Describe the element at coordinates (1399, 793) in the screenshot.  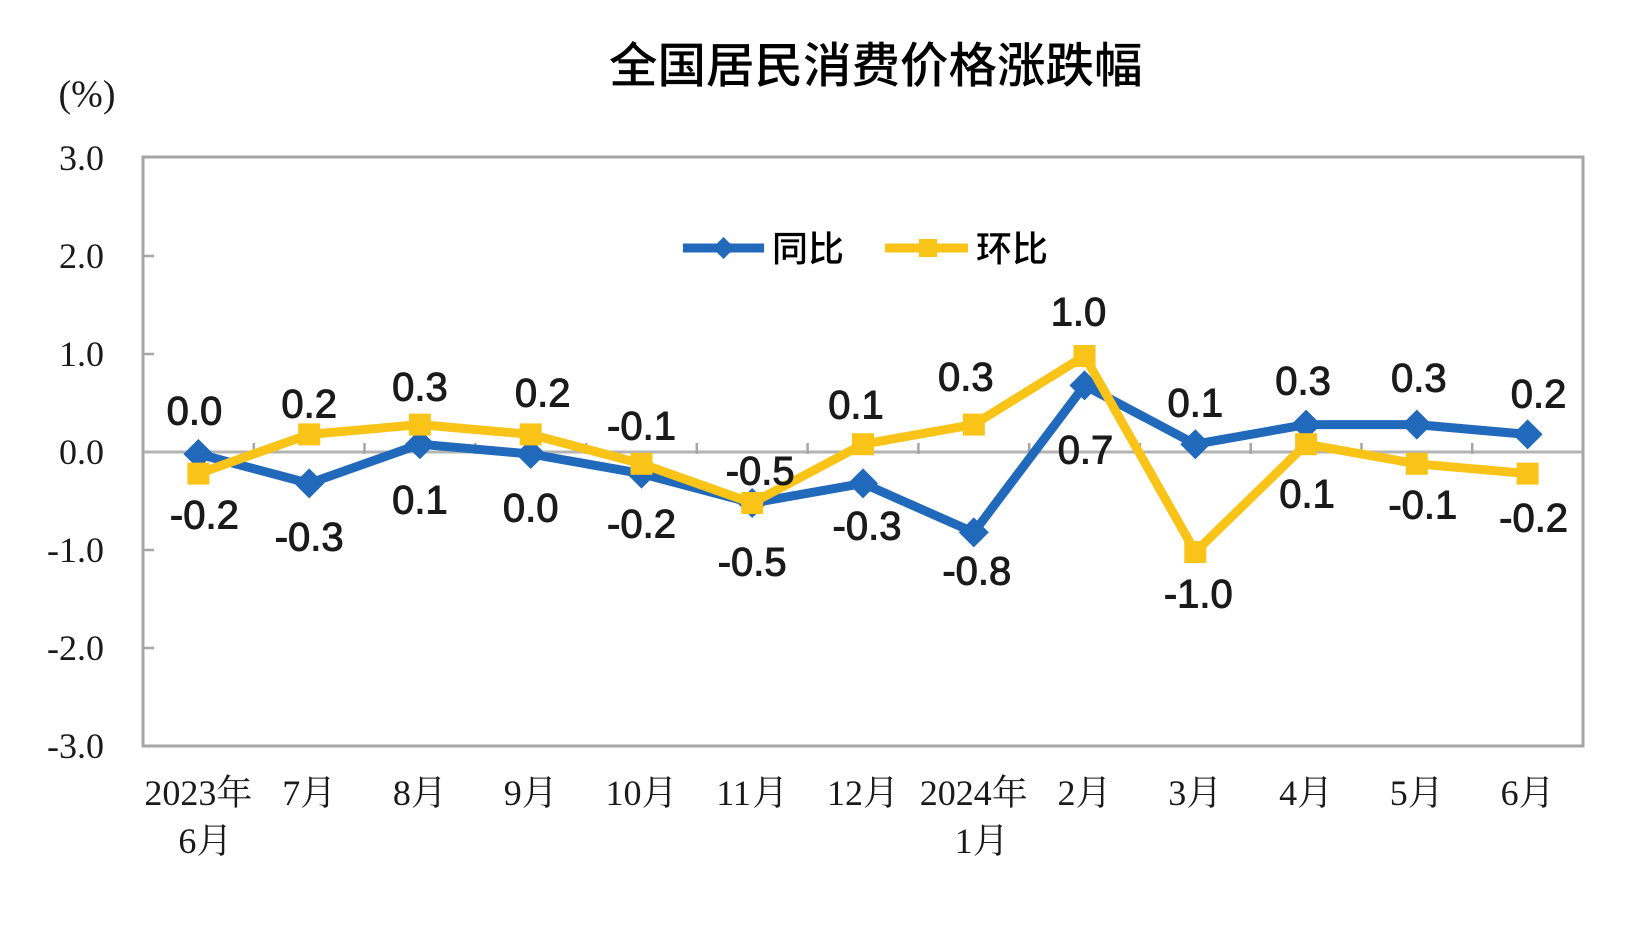
I see `svg-text: 5` at that location.